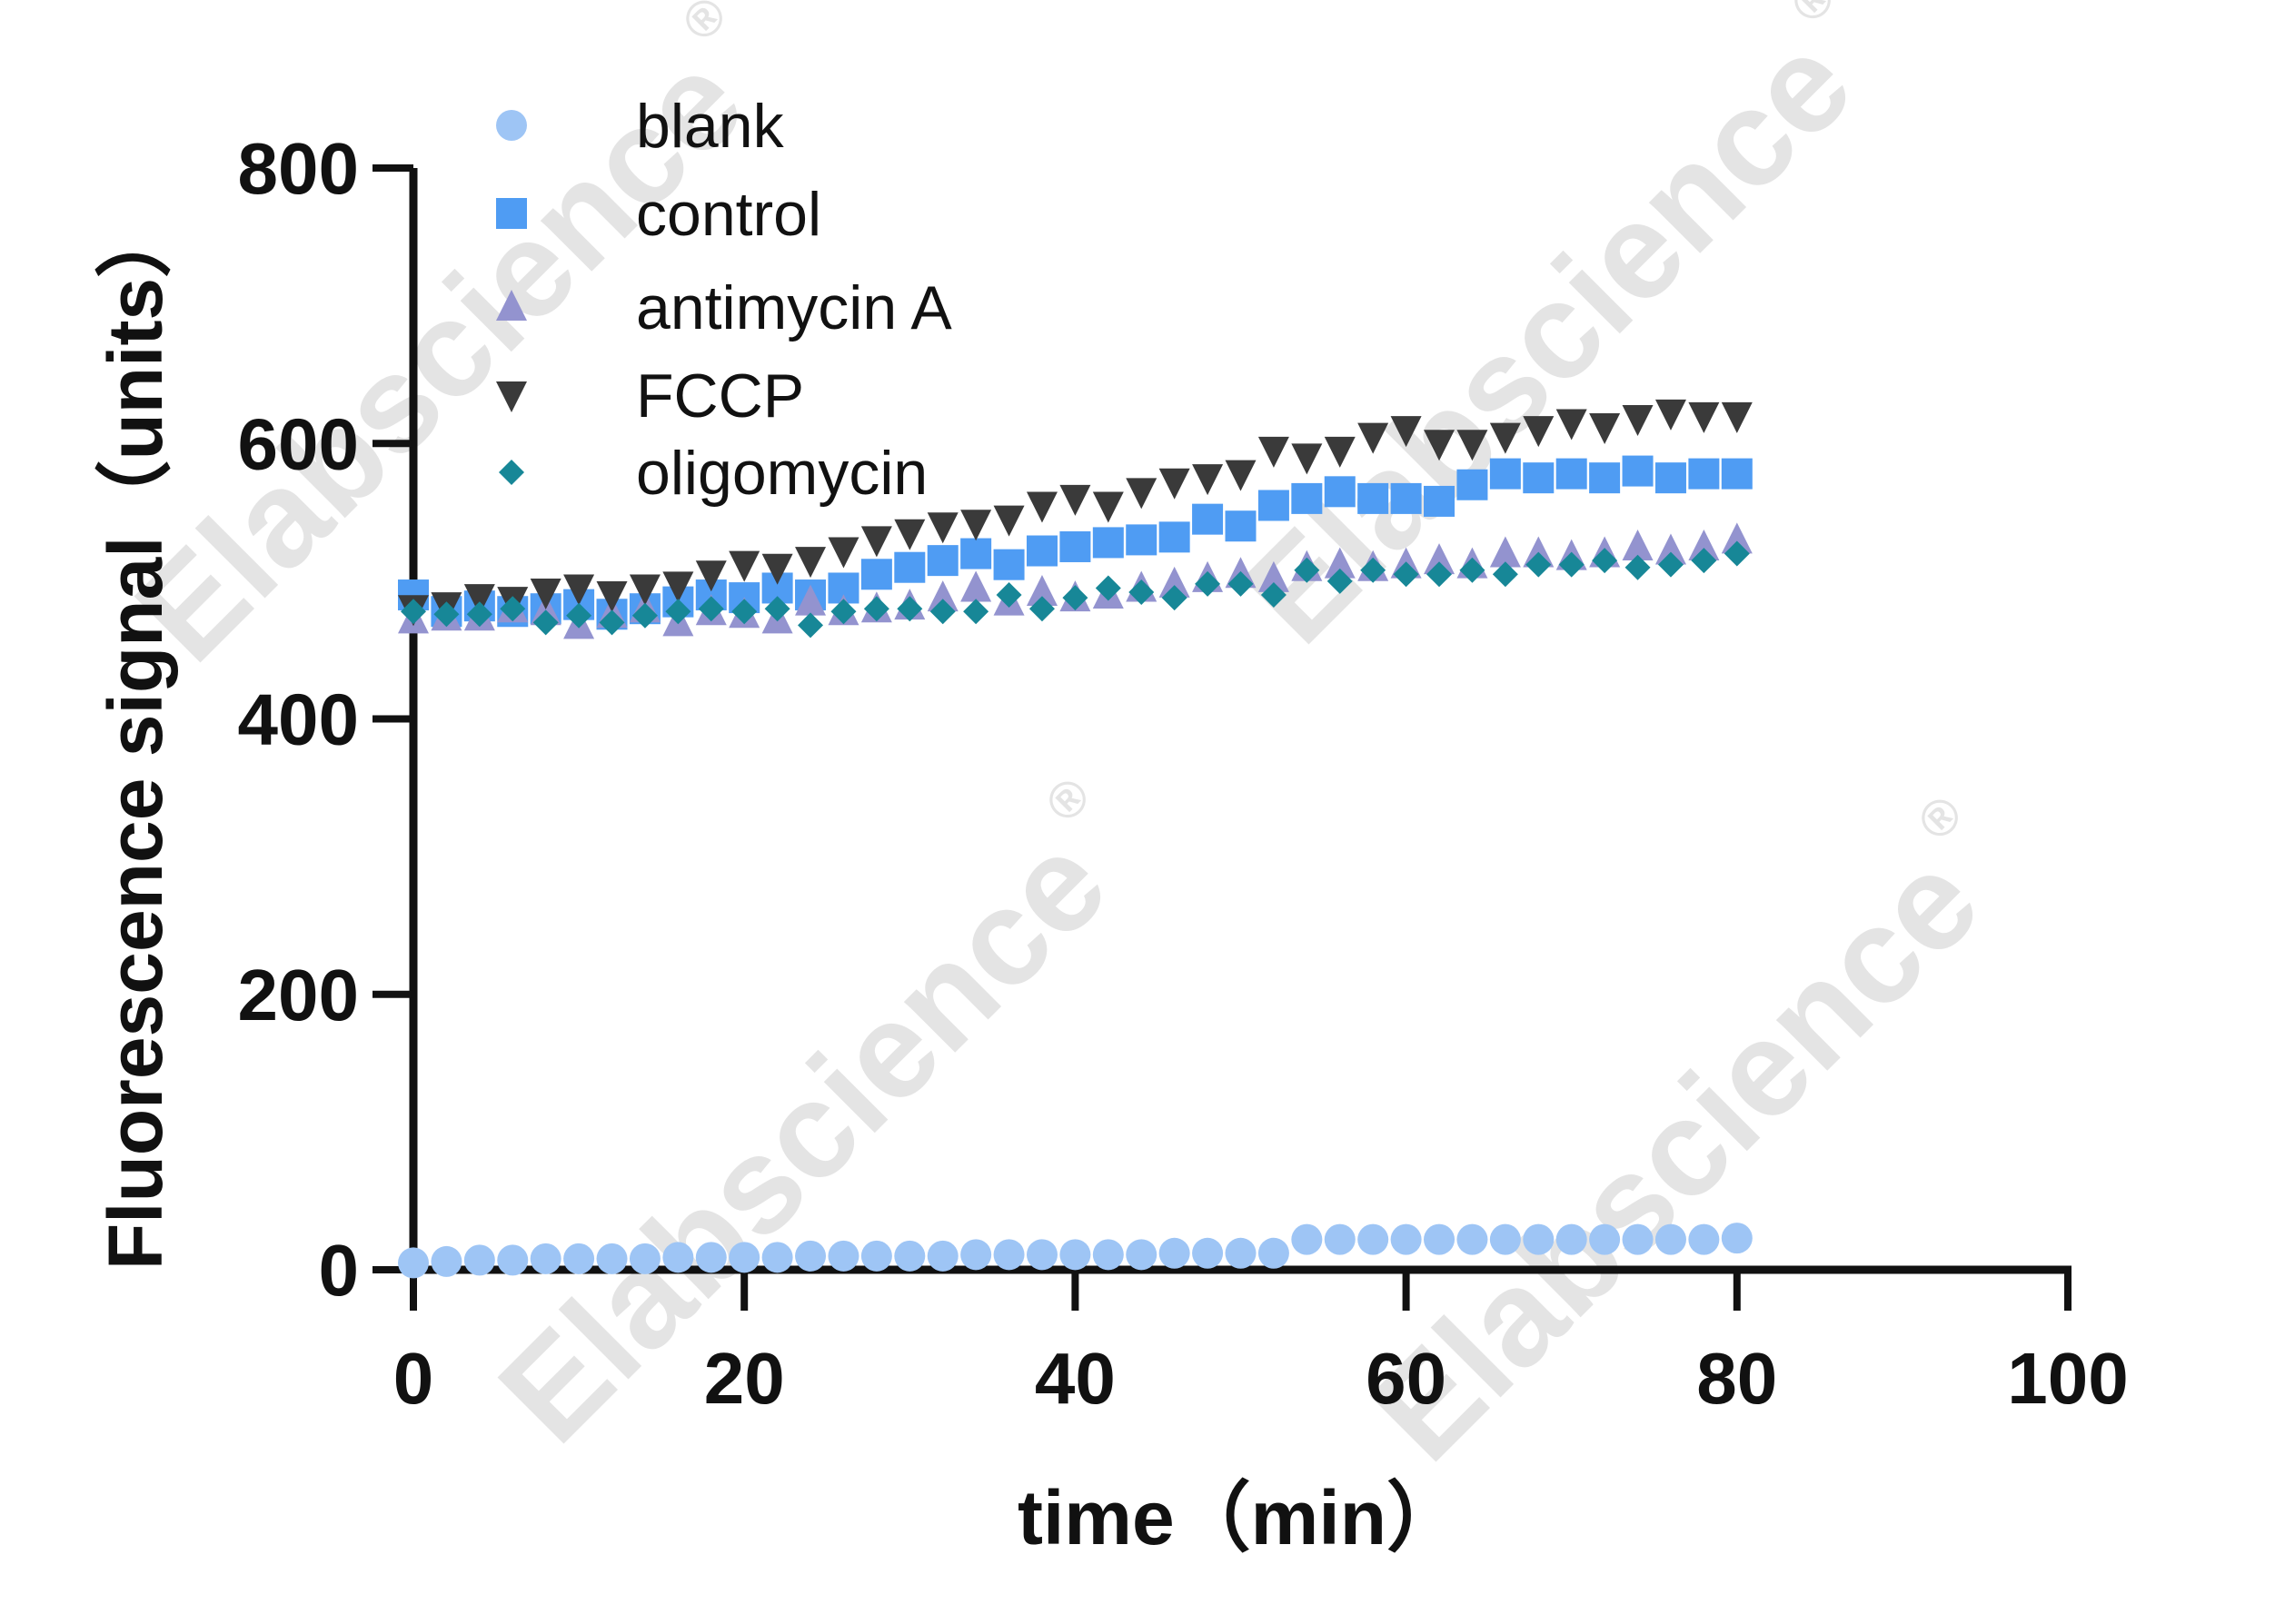 Image resolution: width=2295 pixels, height=1624 pixels. I want to click on y-tick-label: 600, so click(298, 443).